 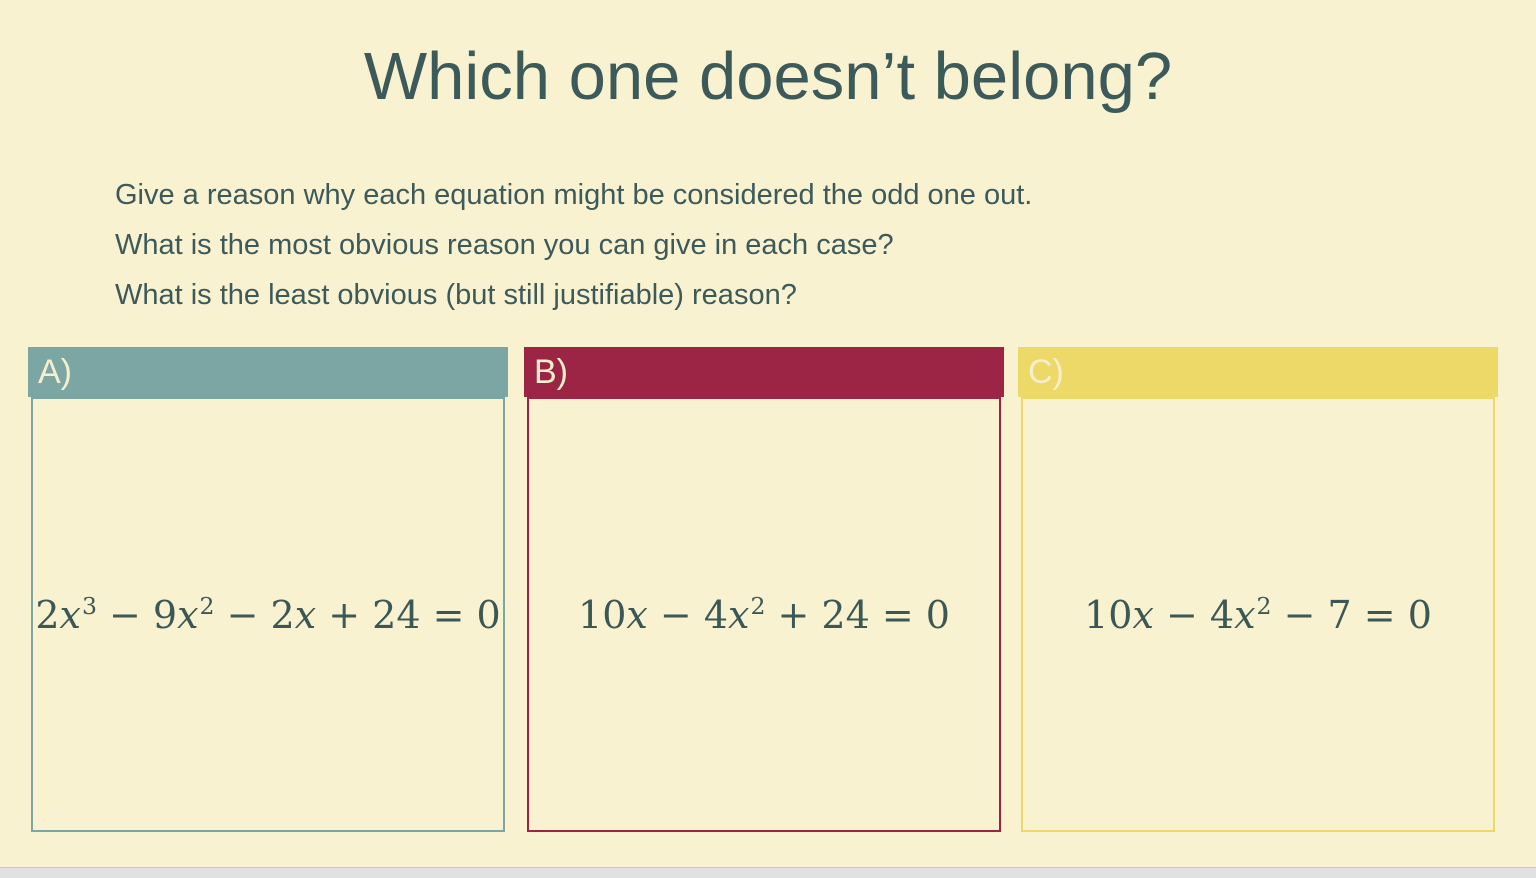 I want to click on card-c-header: C), so click(x=1258, y=372).